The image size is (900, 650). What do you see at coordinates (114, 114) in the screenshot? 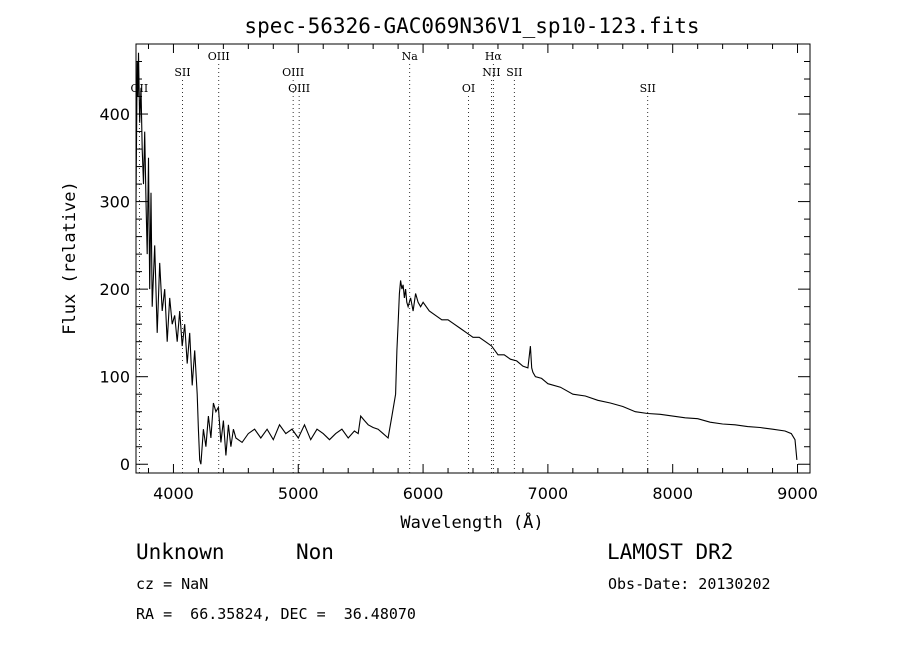
I see `y-tick-label: 400` at bounding box center [114, 114].